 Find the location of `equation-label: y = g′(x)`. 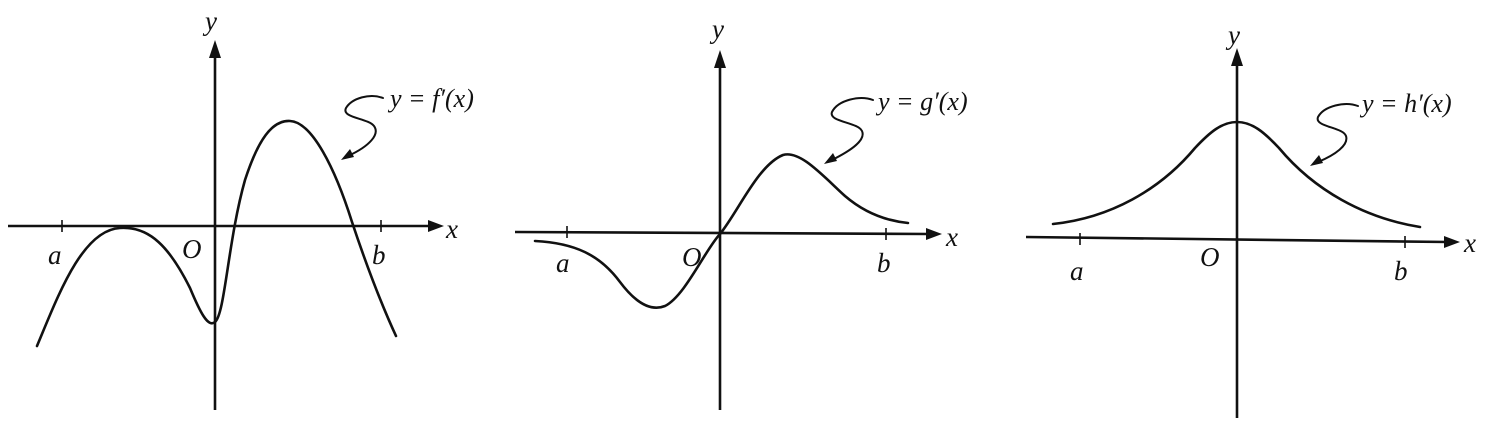

equation-label: y = g′(x) is located at coordinates (921, 101).